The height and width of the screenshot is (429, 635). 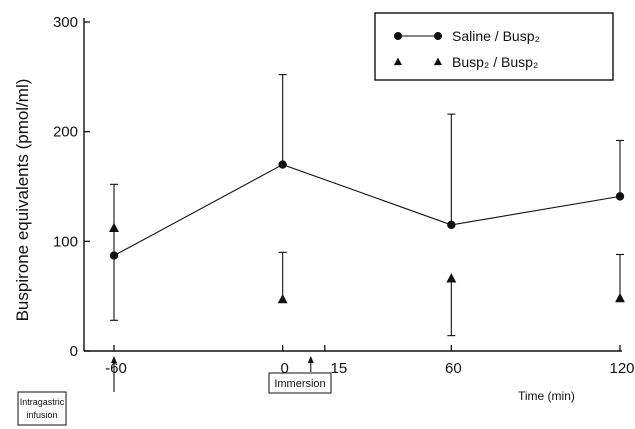 What do you see at coordinates (71, 187) in the screenshot?
I see `y-tick-group: 0 100 200 300` at bounding box center [71, 187].